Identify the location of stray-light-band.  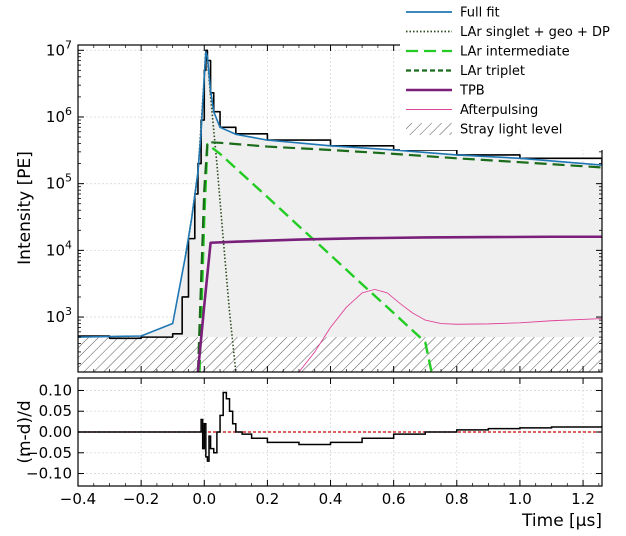
(340, 354).